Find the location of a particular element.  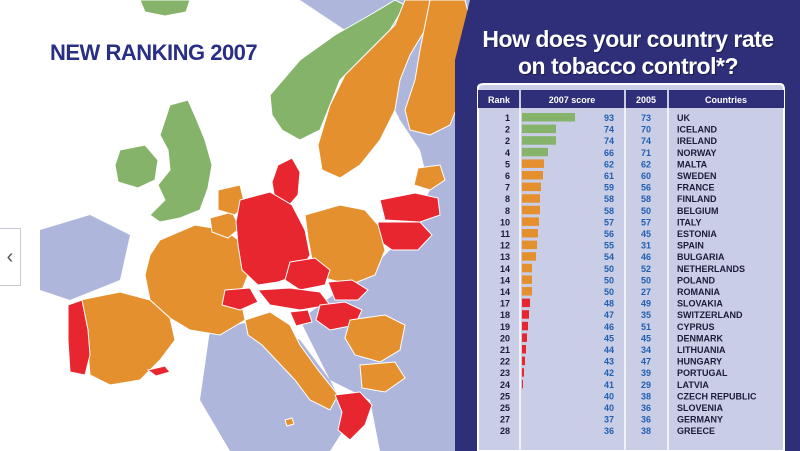

country-name: BELGIUM is located at coordinates (698, 211).